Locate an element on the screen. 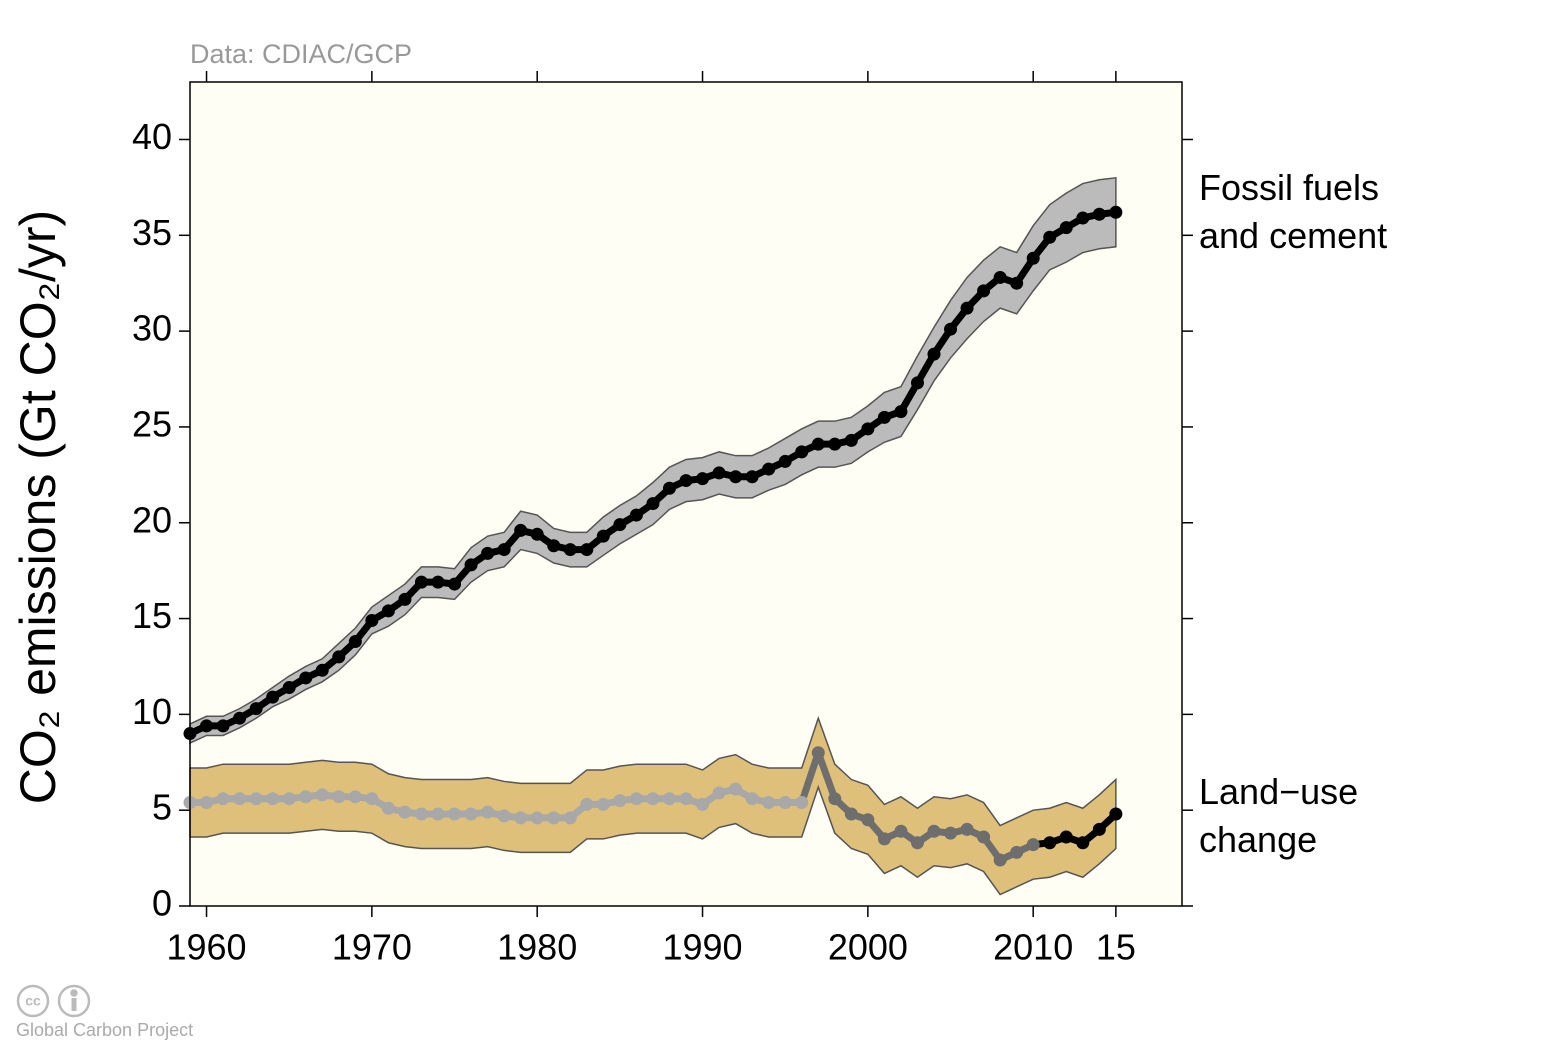 This screenshot has height=1044, width=1564. footer: Global Carbon Project is located at coordinates (104, 1030).